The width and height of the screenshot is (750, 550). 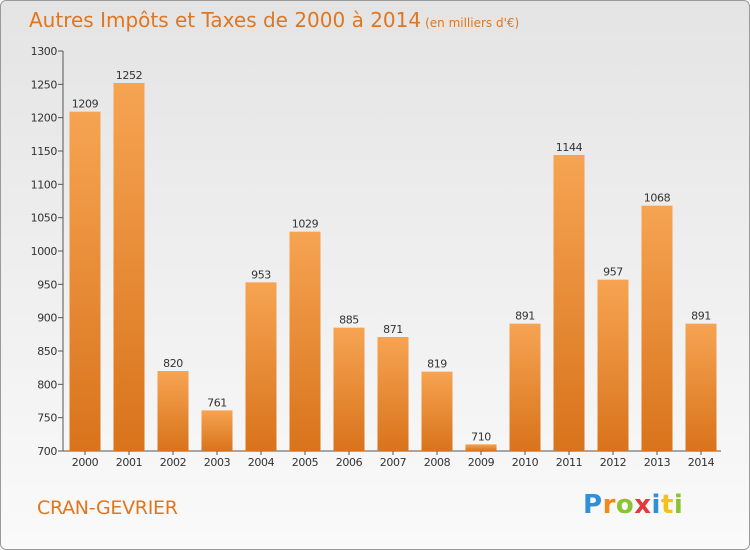 What do you see at coordinates (657, 198) in the screenshot?
I see `data-label: 1068` at bounding box center [657, 198].